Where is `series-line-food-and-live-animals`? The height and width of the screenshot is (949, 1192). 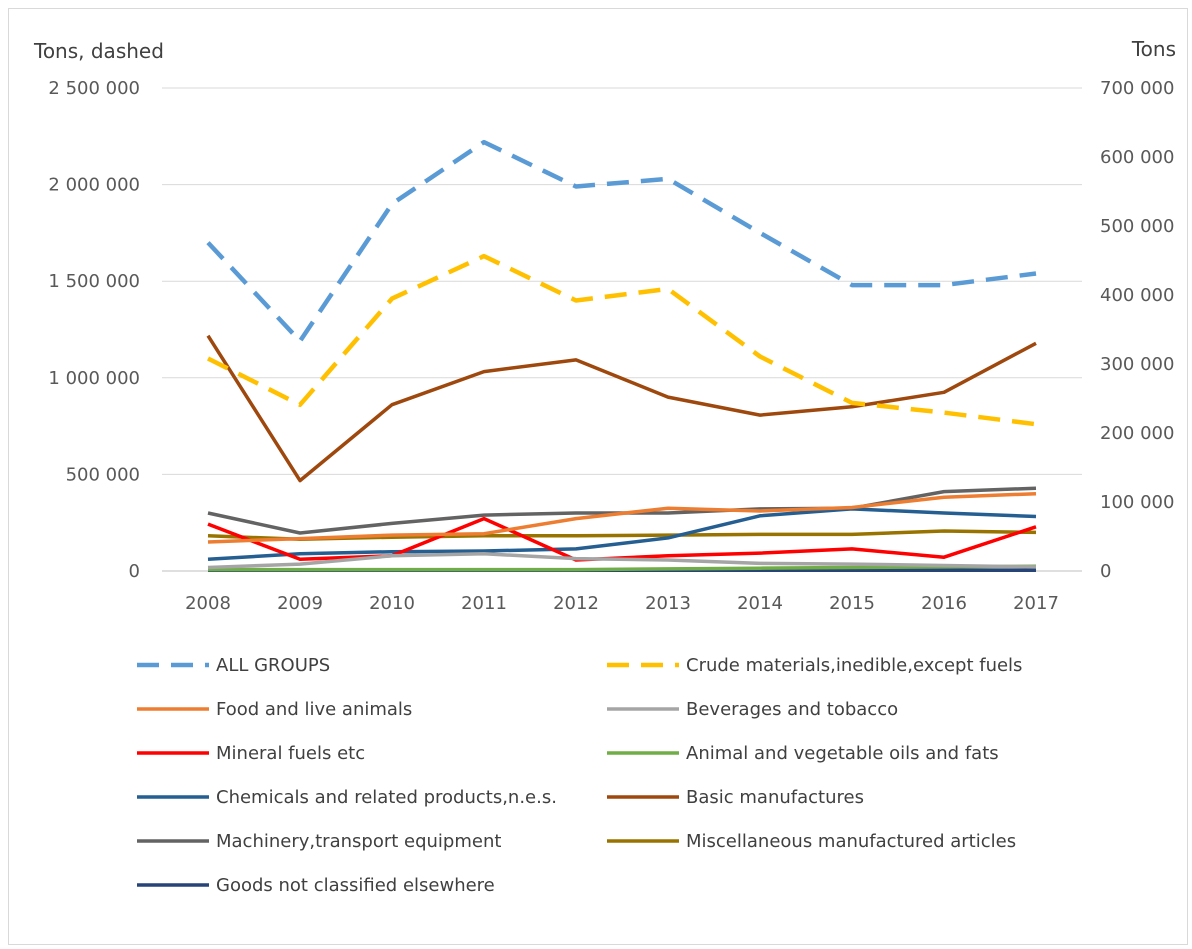
series-line-food-and-live-animals is located at coordinates (622, 517).